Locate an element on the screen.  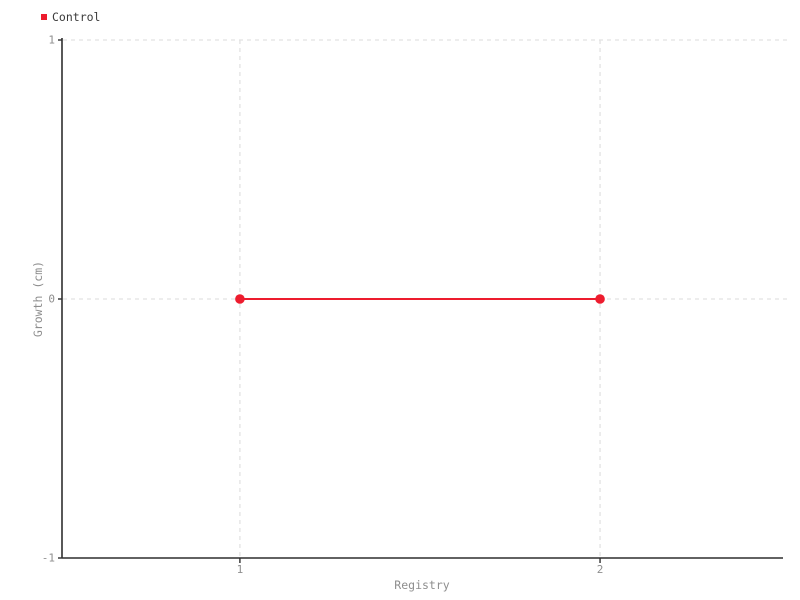
legend: Control is located at coordinates (70, 17).